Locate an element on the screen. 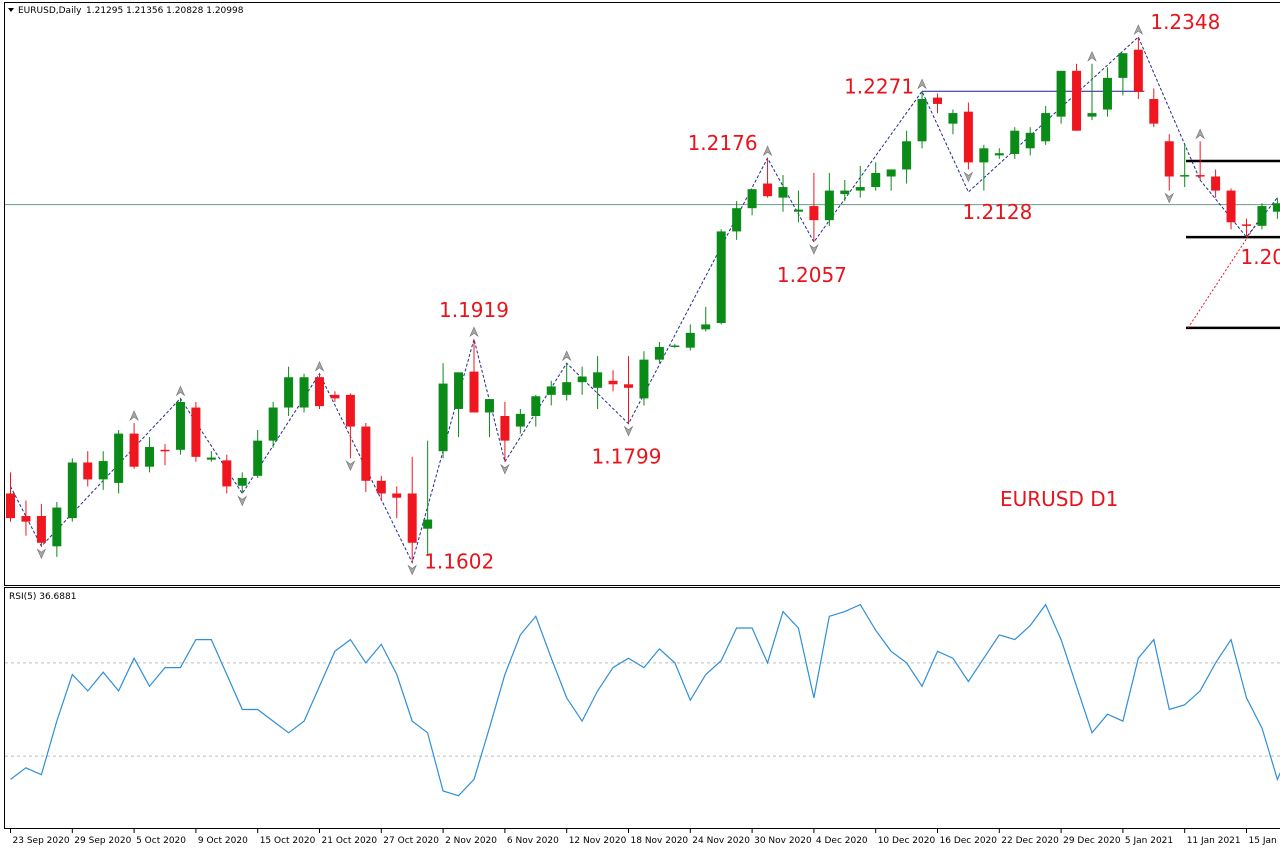 Image resolution: width=1280 pixels, height=857 pixels. symbol-label: EURUSD,Daily is located at coordinates (50, 11).